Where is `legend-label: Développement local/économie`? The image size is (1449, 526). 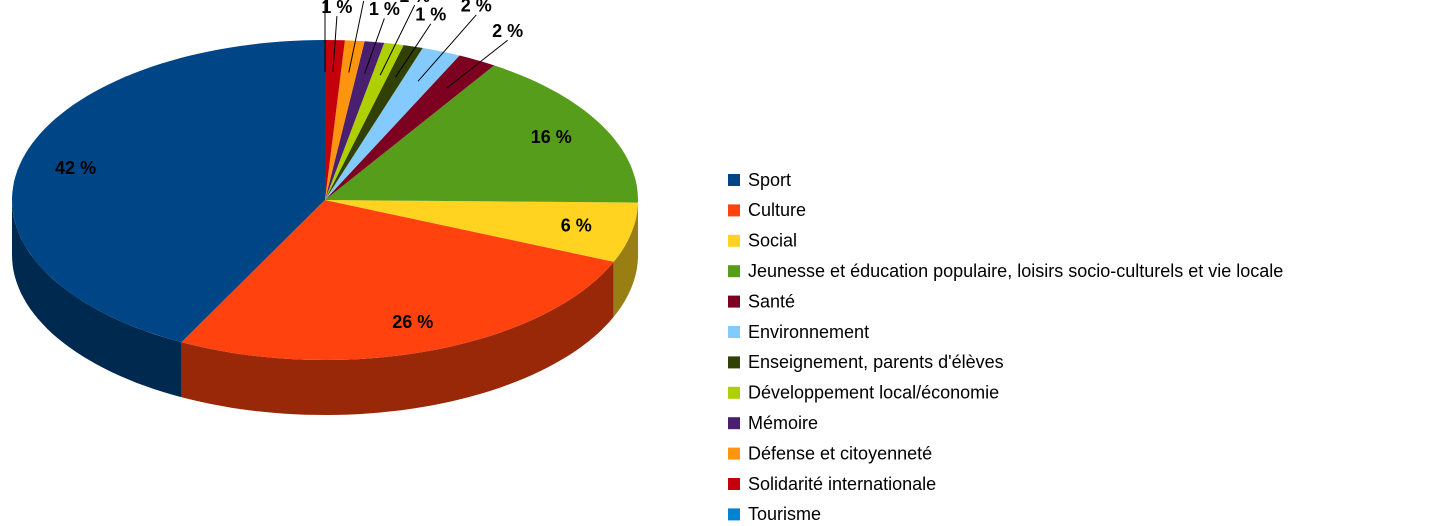
legend-label: Développement local/économie is located at coordinates (873, 393).